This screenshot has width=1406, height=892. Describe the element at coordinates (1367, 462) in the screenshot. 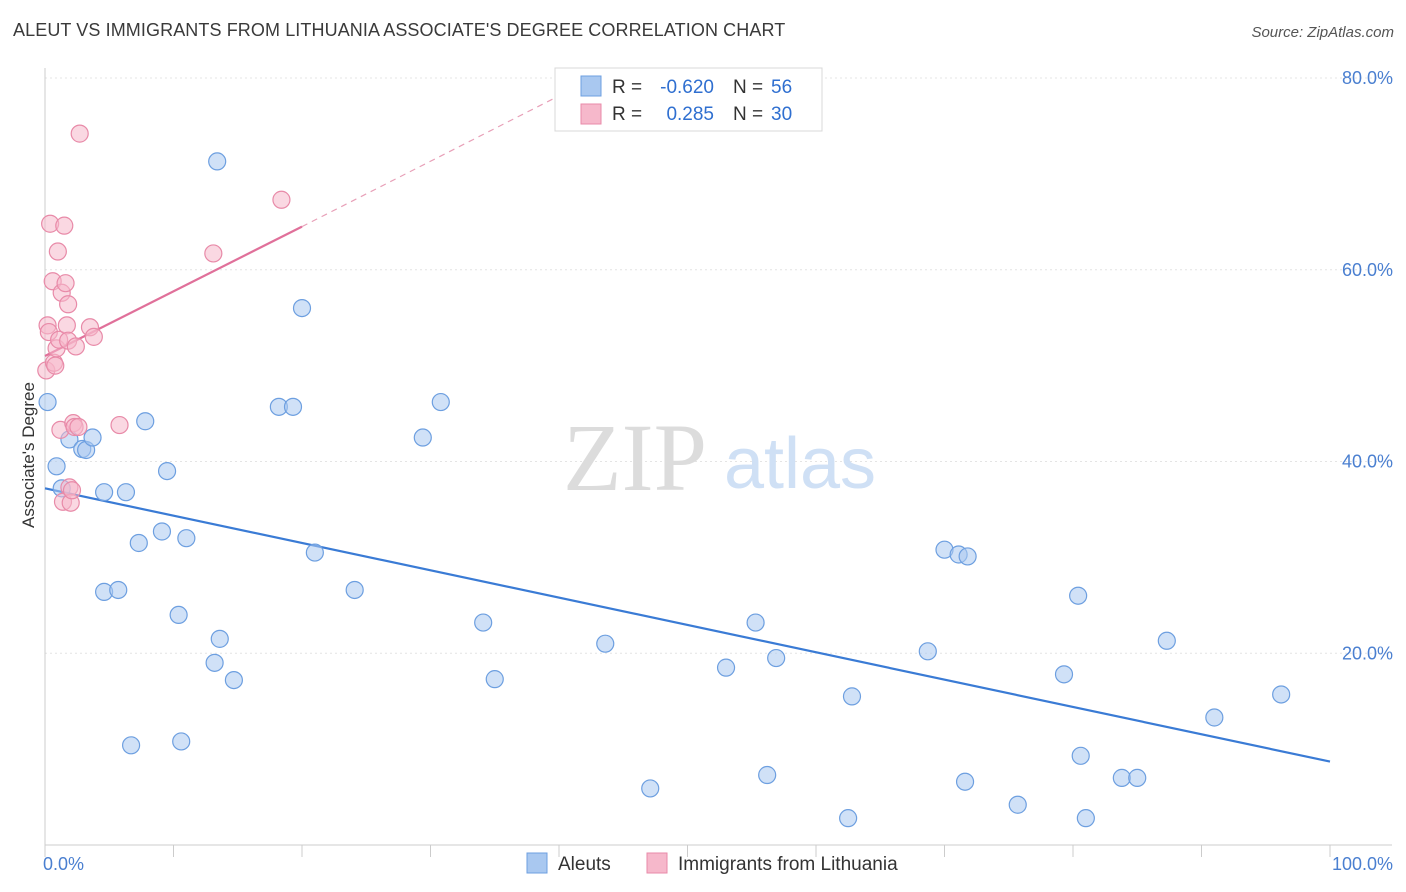

I see `y-tick-label-40: 40.0%` at that location.